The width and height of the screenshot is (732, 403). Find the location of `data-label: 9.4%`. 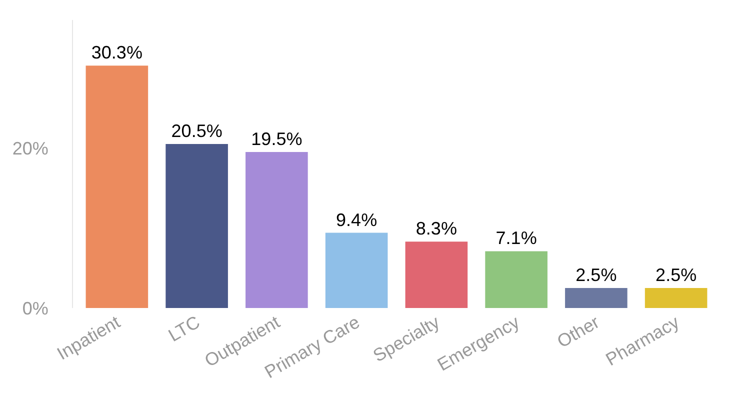

data-label: 9.4% is located at coordinates (357, 220).